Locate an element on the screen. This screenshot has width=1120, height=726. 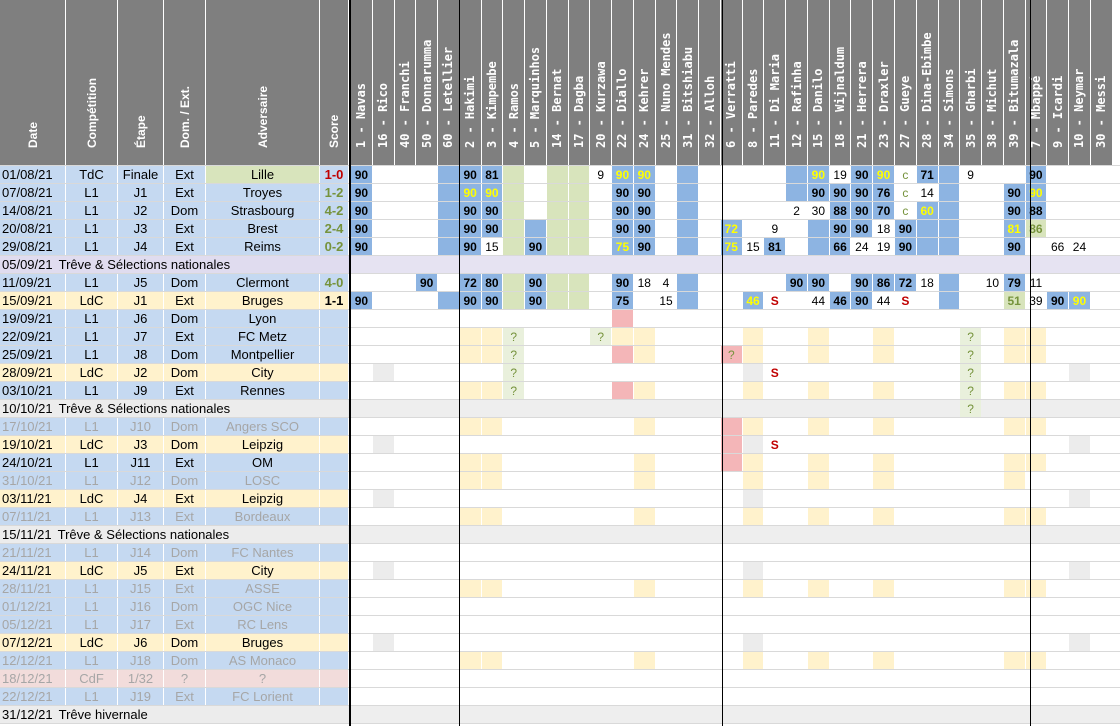
player-header: 25 - Nuno Mendes is located at coordinates (666, 83).